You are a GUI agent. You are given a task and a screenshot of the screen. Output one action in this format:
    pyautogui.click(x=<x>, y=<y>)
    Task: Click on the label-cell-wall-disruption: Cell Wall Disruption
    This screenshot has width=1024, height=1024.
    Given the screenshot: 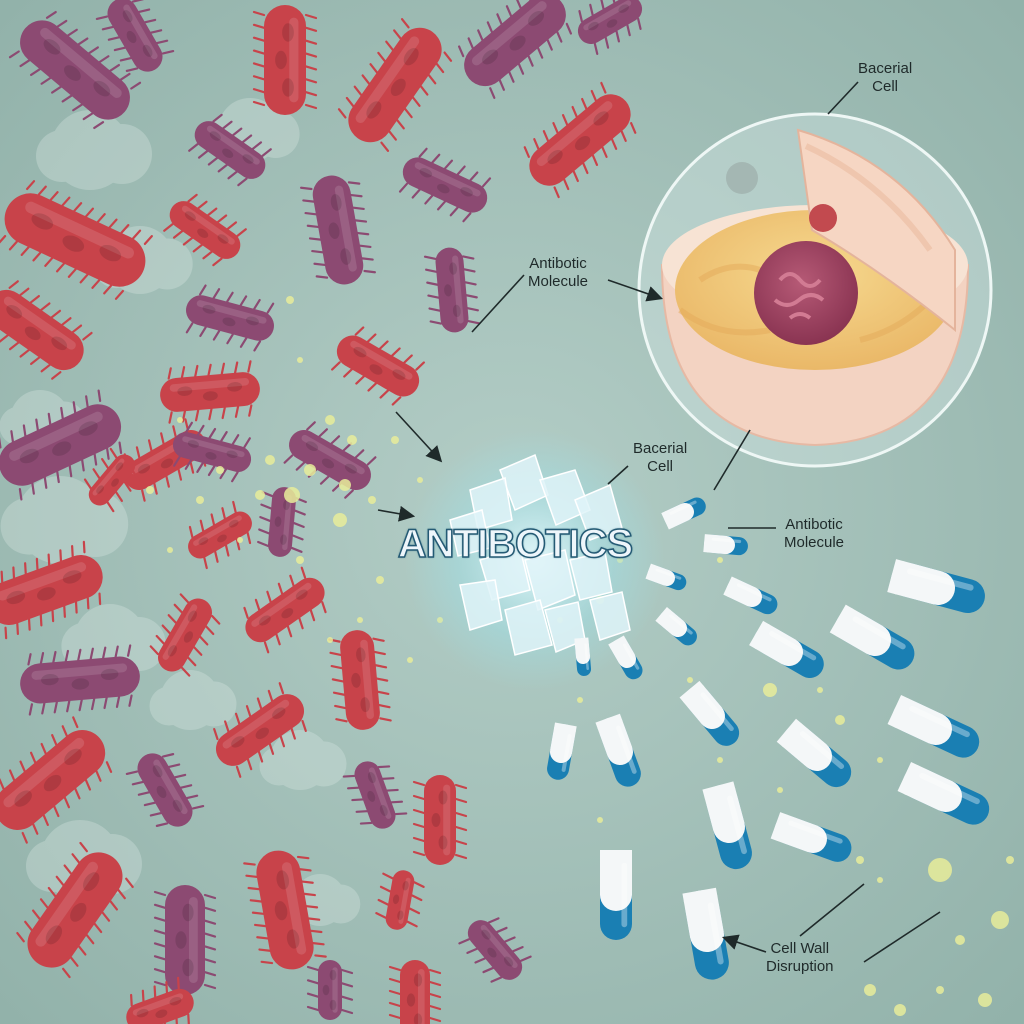 What is the action you would take?
    pyautogui.click(x=800, y=958)
    